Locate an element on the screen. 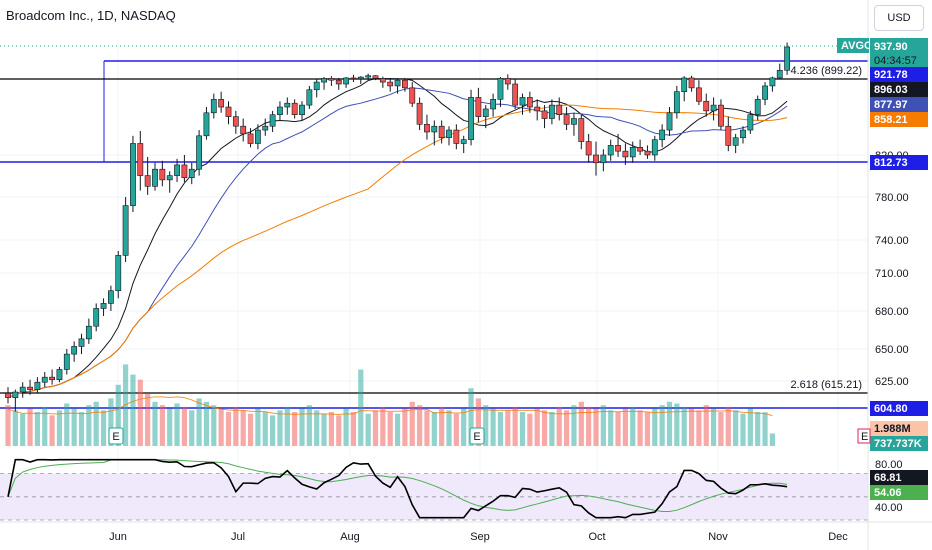  earnings-marker-text-1: E is located at coordinates (476, 437).